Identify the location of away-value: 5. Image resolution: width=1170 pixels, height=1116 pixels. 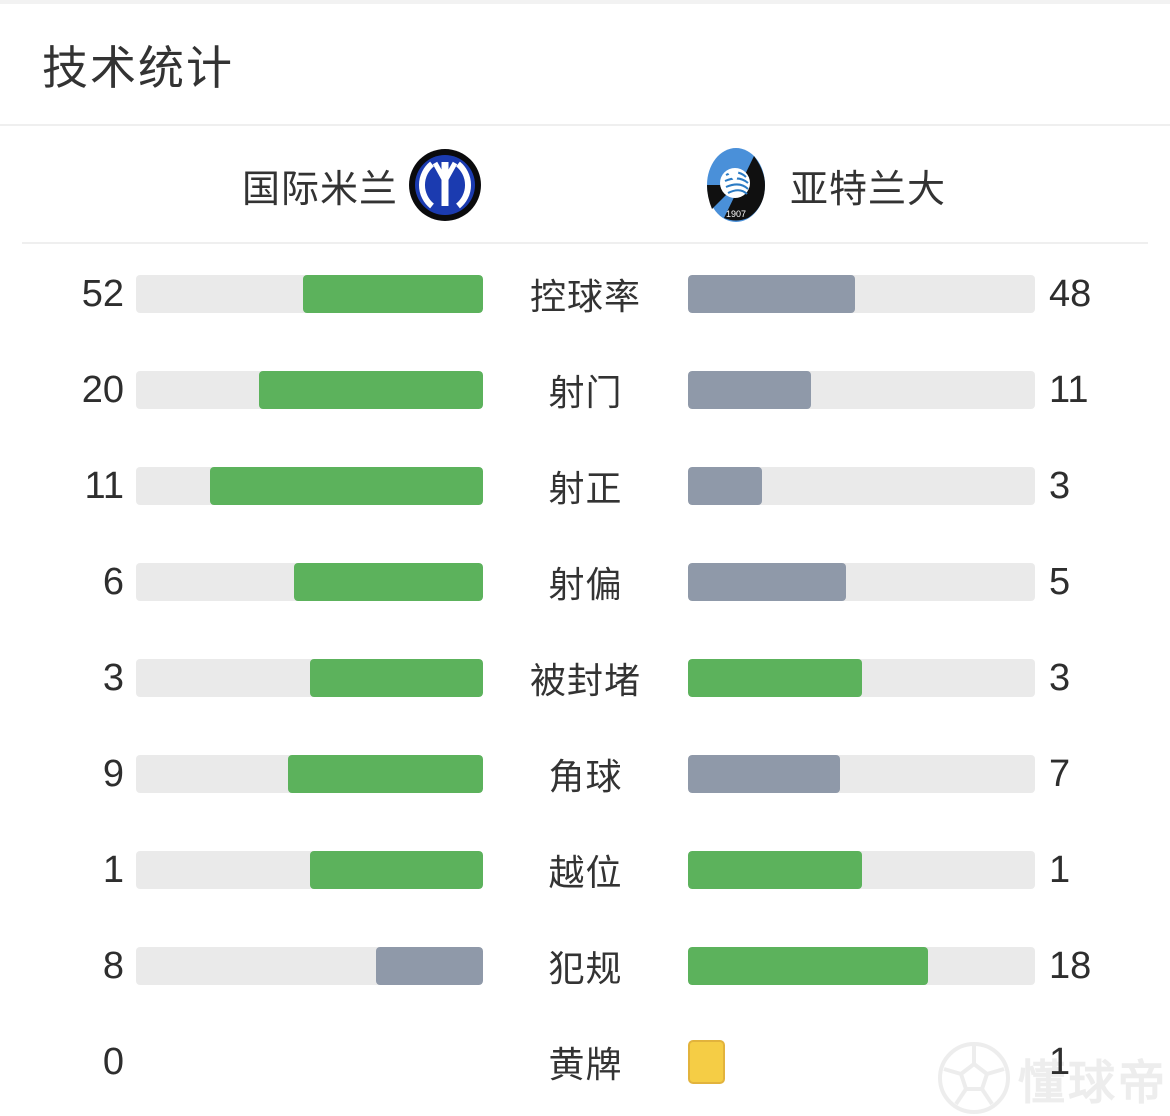
(1060, 581).